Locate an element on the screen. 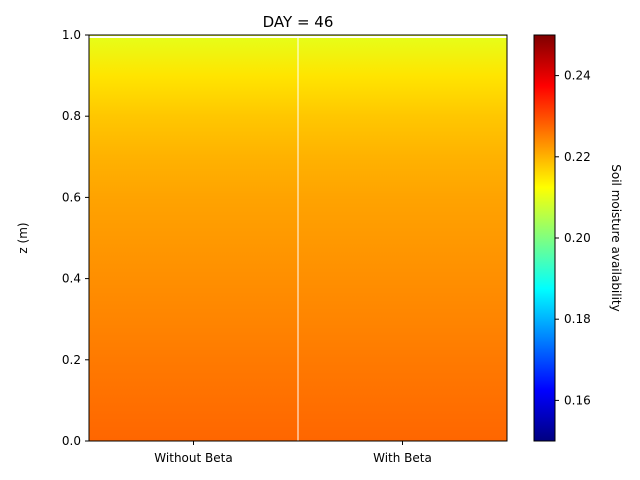  y-axis-label: z (m) is located at coordinates (23, 237).